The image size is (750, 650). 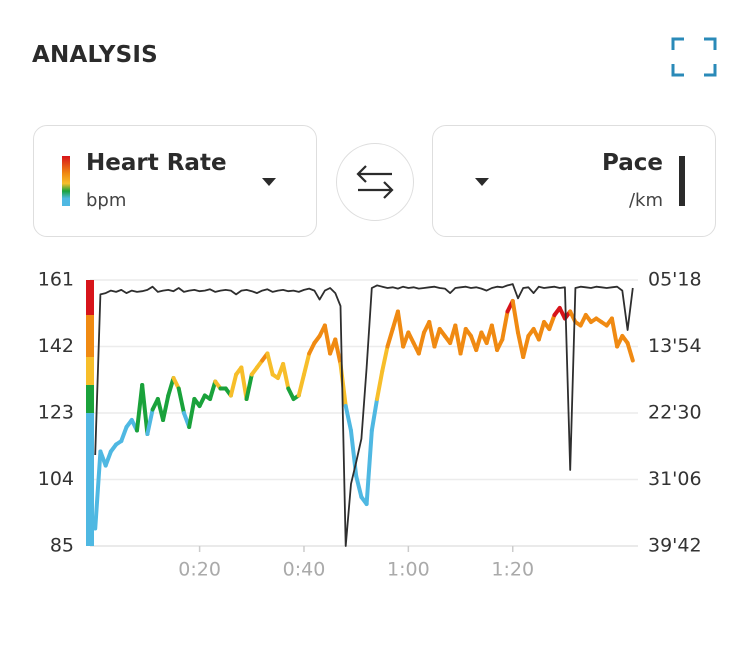 I want to click on y-tick-label: 123, so click(x=56, y=413).